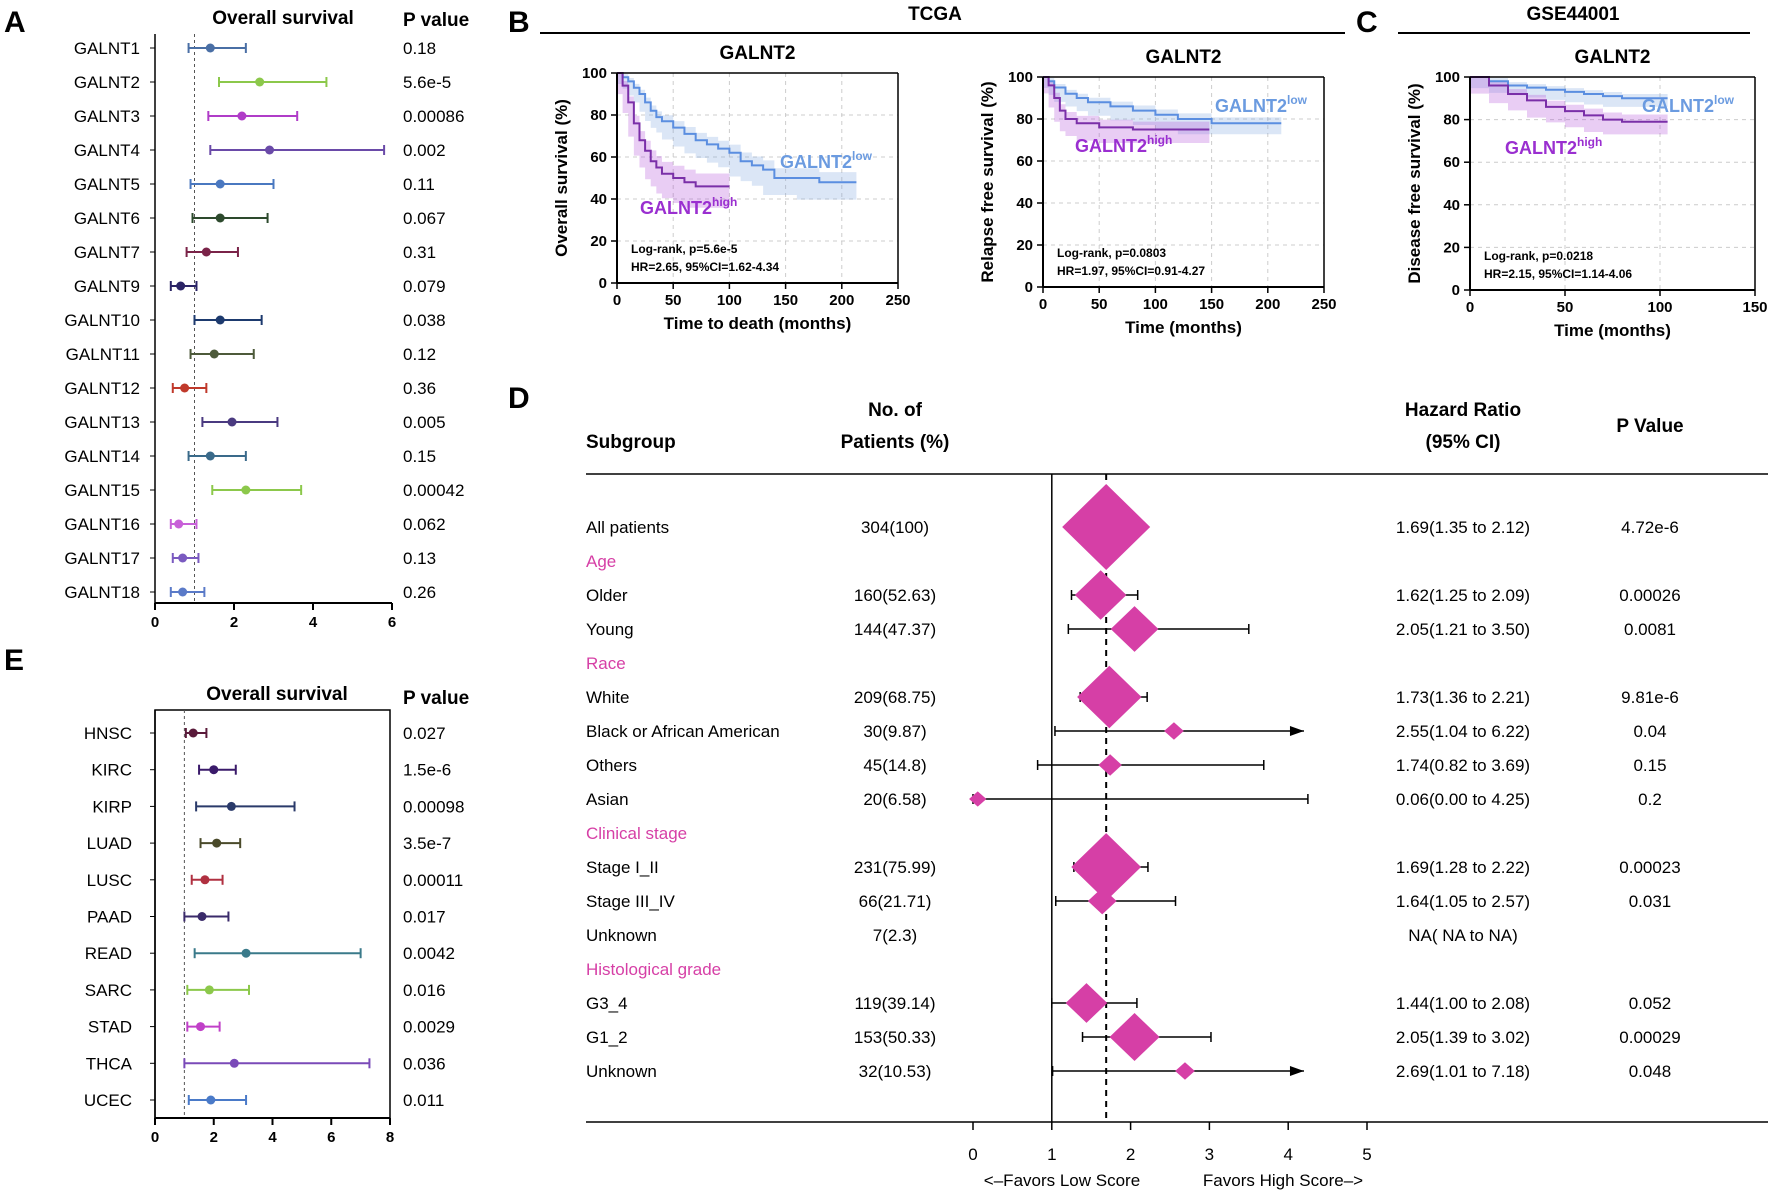 Image resolution: width=1772 pixels, height=1196 pixels. I want to click on row-label: KIRP, so click(112, 806).